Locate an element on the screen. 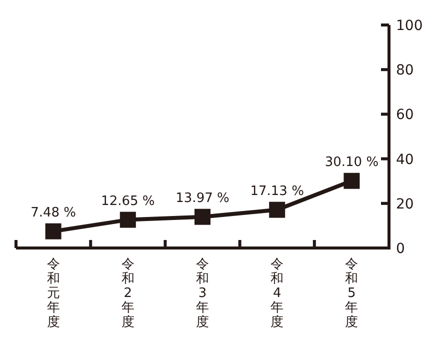  data-label: 30.10 % is located at coordinates (351, 162).